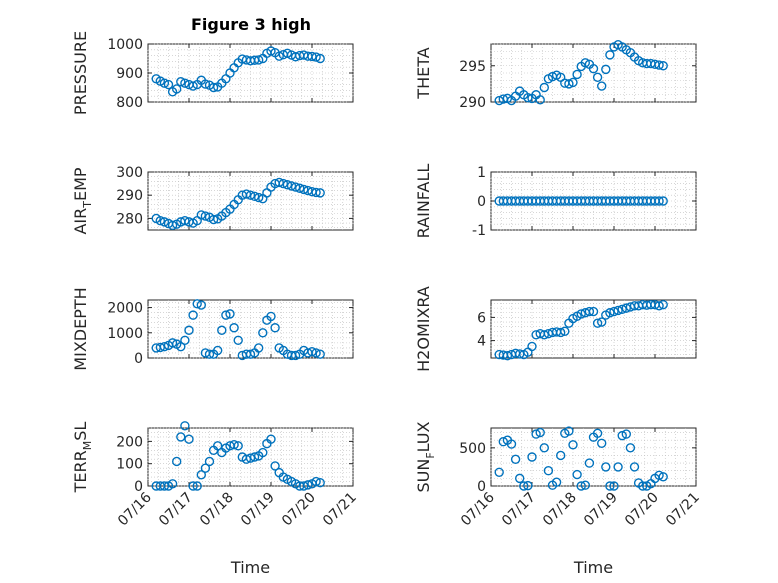 Image resolution: width=778 pixels, height=583 pixels. I want to click on terr_msl-xtick-label: 07/20, so click(299, 510).